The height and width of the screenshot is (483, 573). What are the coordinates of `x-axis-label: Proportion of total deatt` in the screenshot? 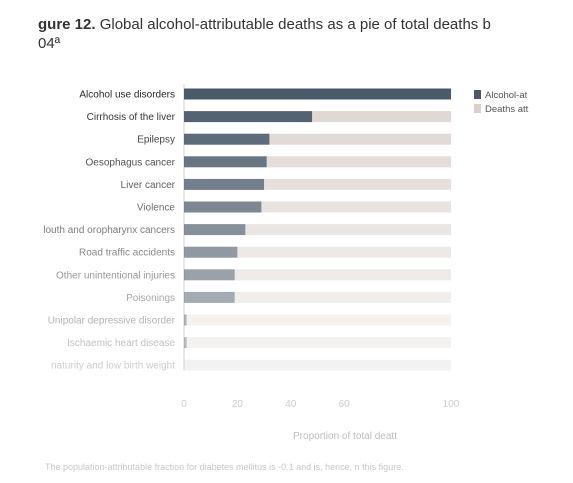 It's located at (345, 436).